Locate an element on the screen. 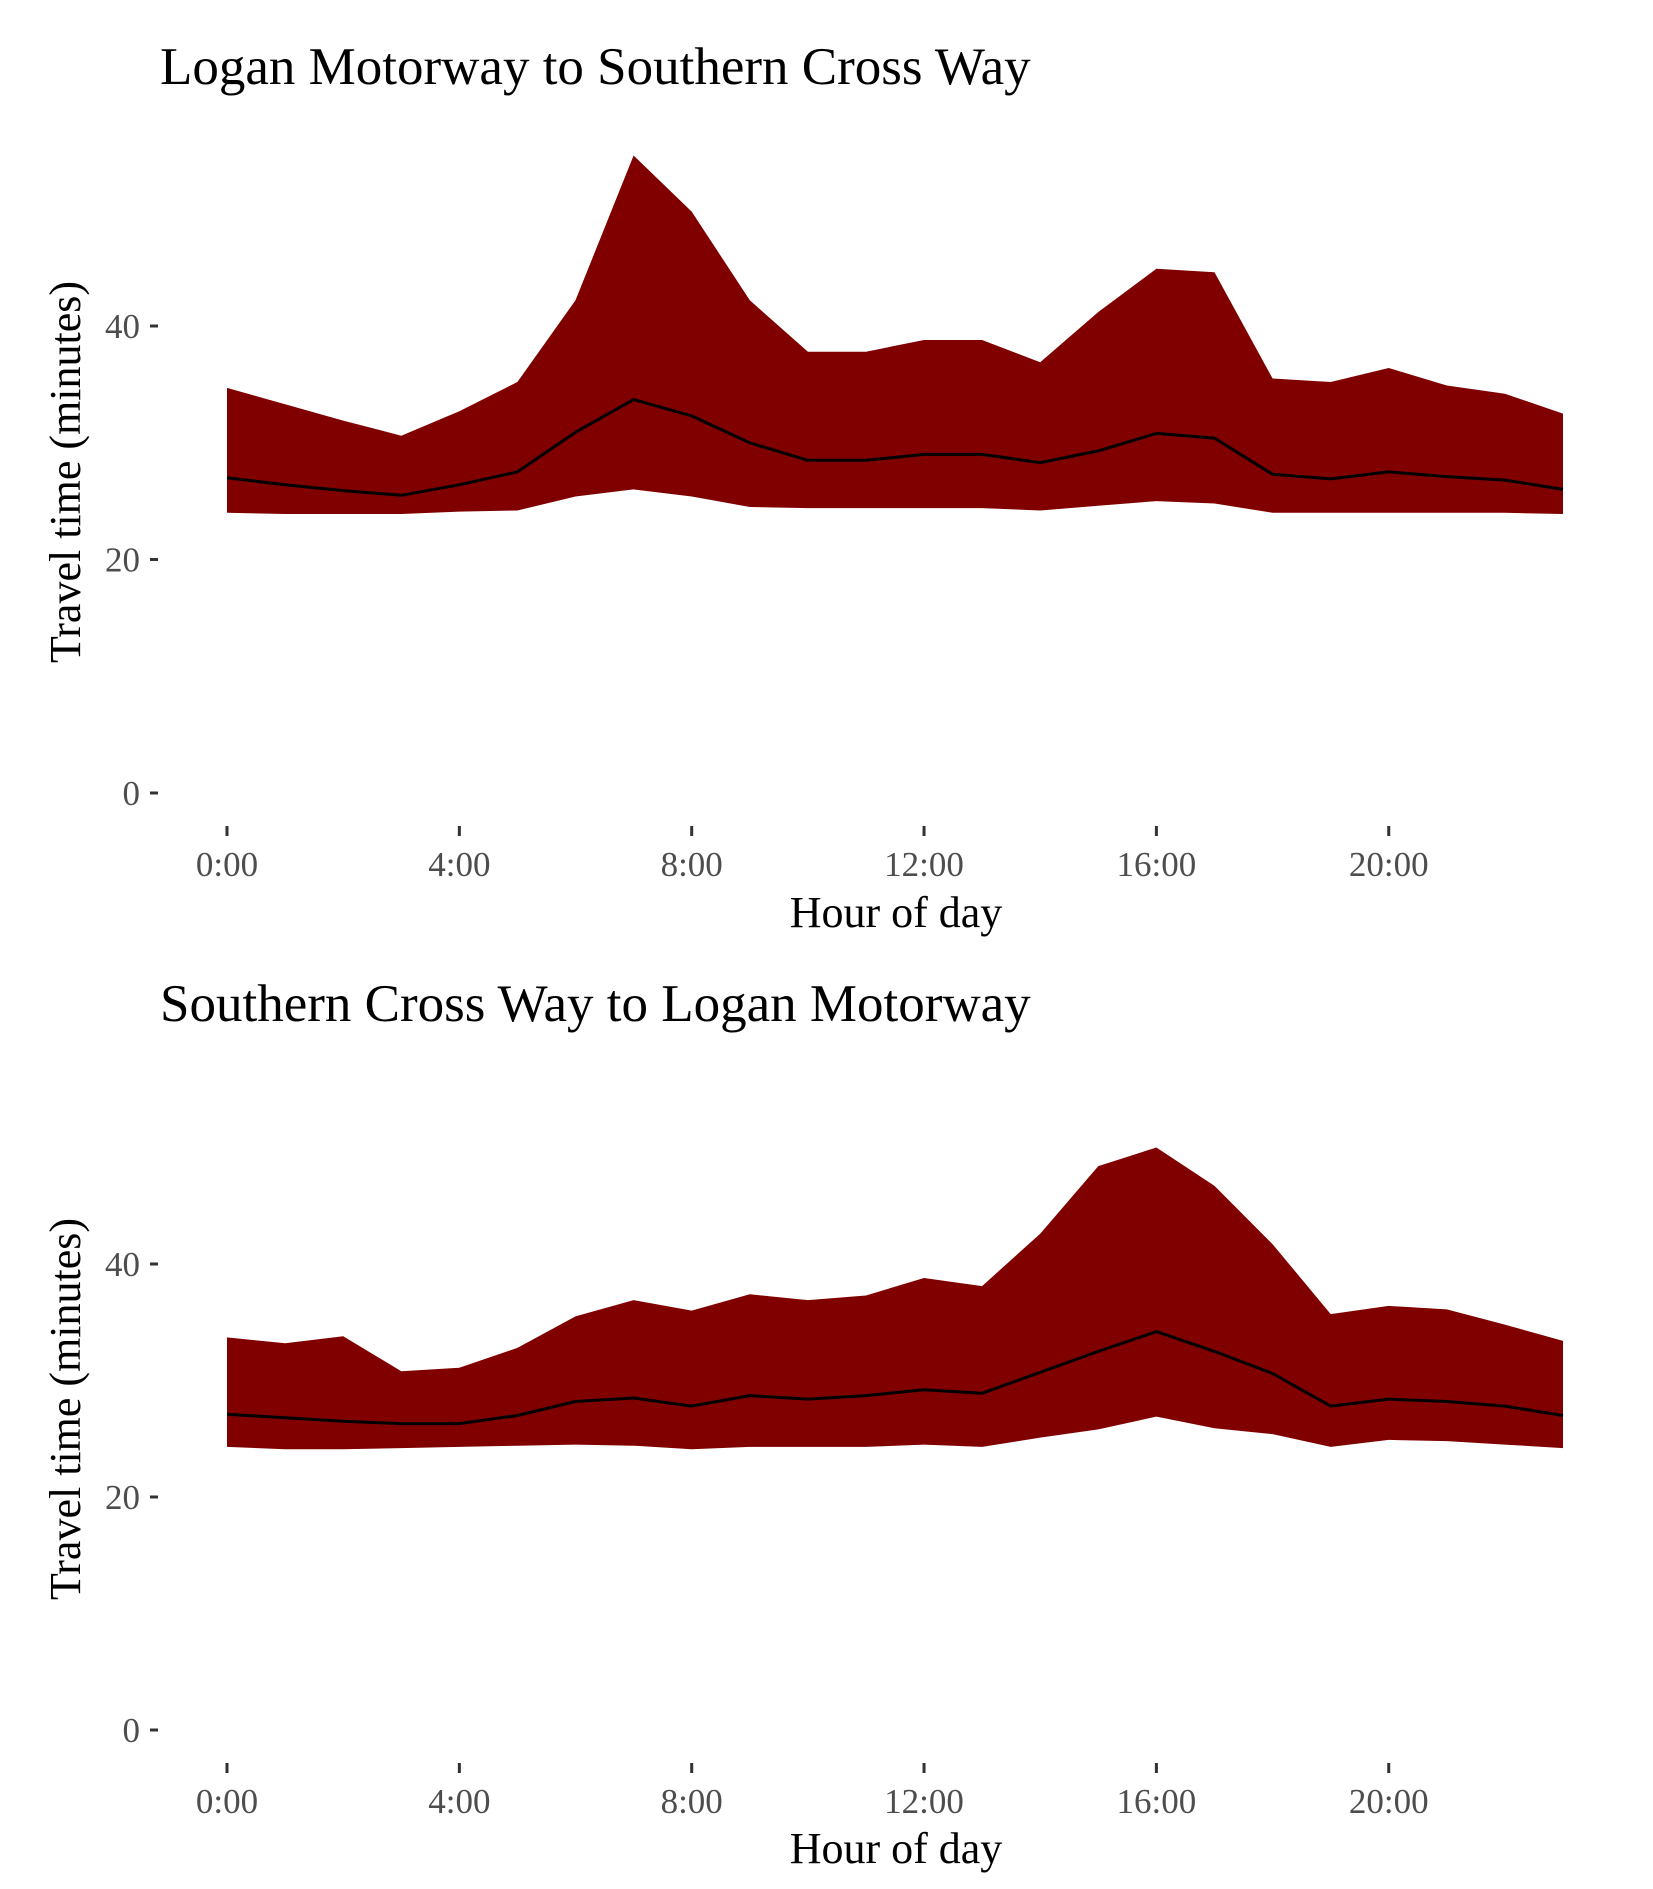 Image resolution: width=1653 pixels, height=1889 pixels. chart-title: Southern Cross Way to Logan Motorway is located at coordinates (595, 1004).